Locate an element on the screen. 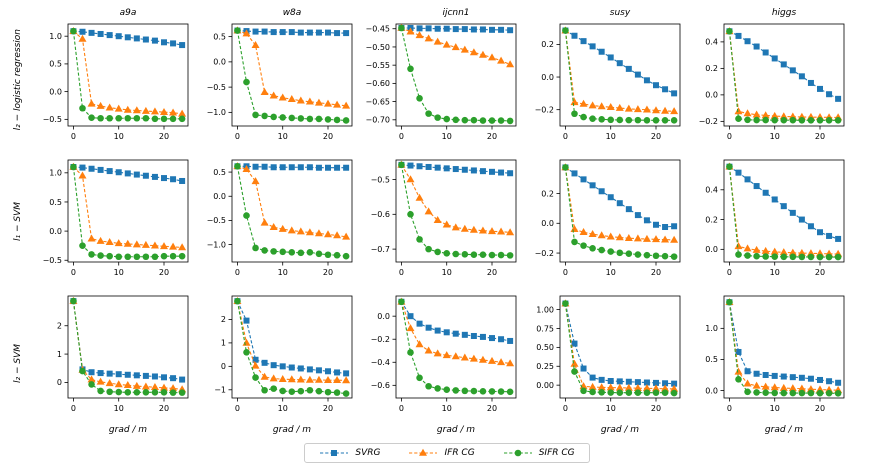 The height and width of the screenshot is (464, 870). subplot-ijcnn1-l2-logistic-regression: −0.45 −0.50 −0.55 −0.60 −0.65 −0.70 0 10 20 is located at coordinates (441, 82).